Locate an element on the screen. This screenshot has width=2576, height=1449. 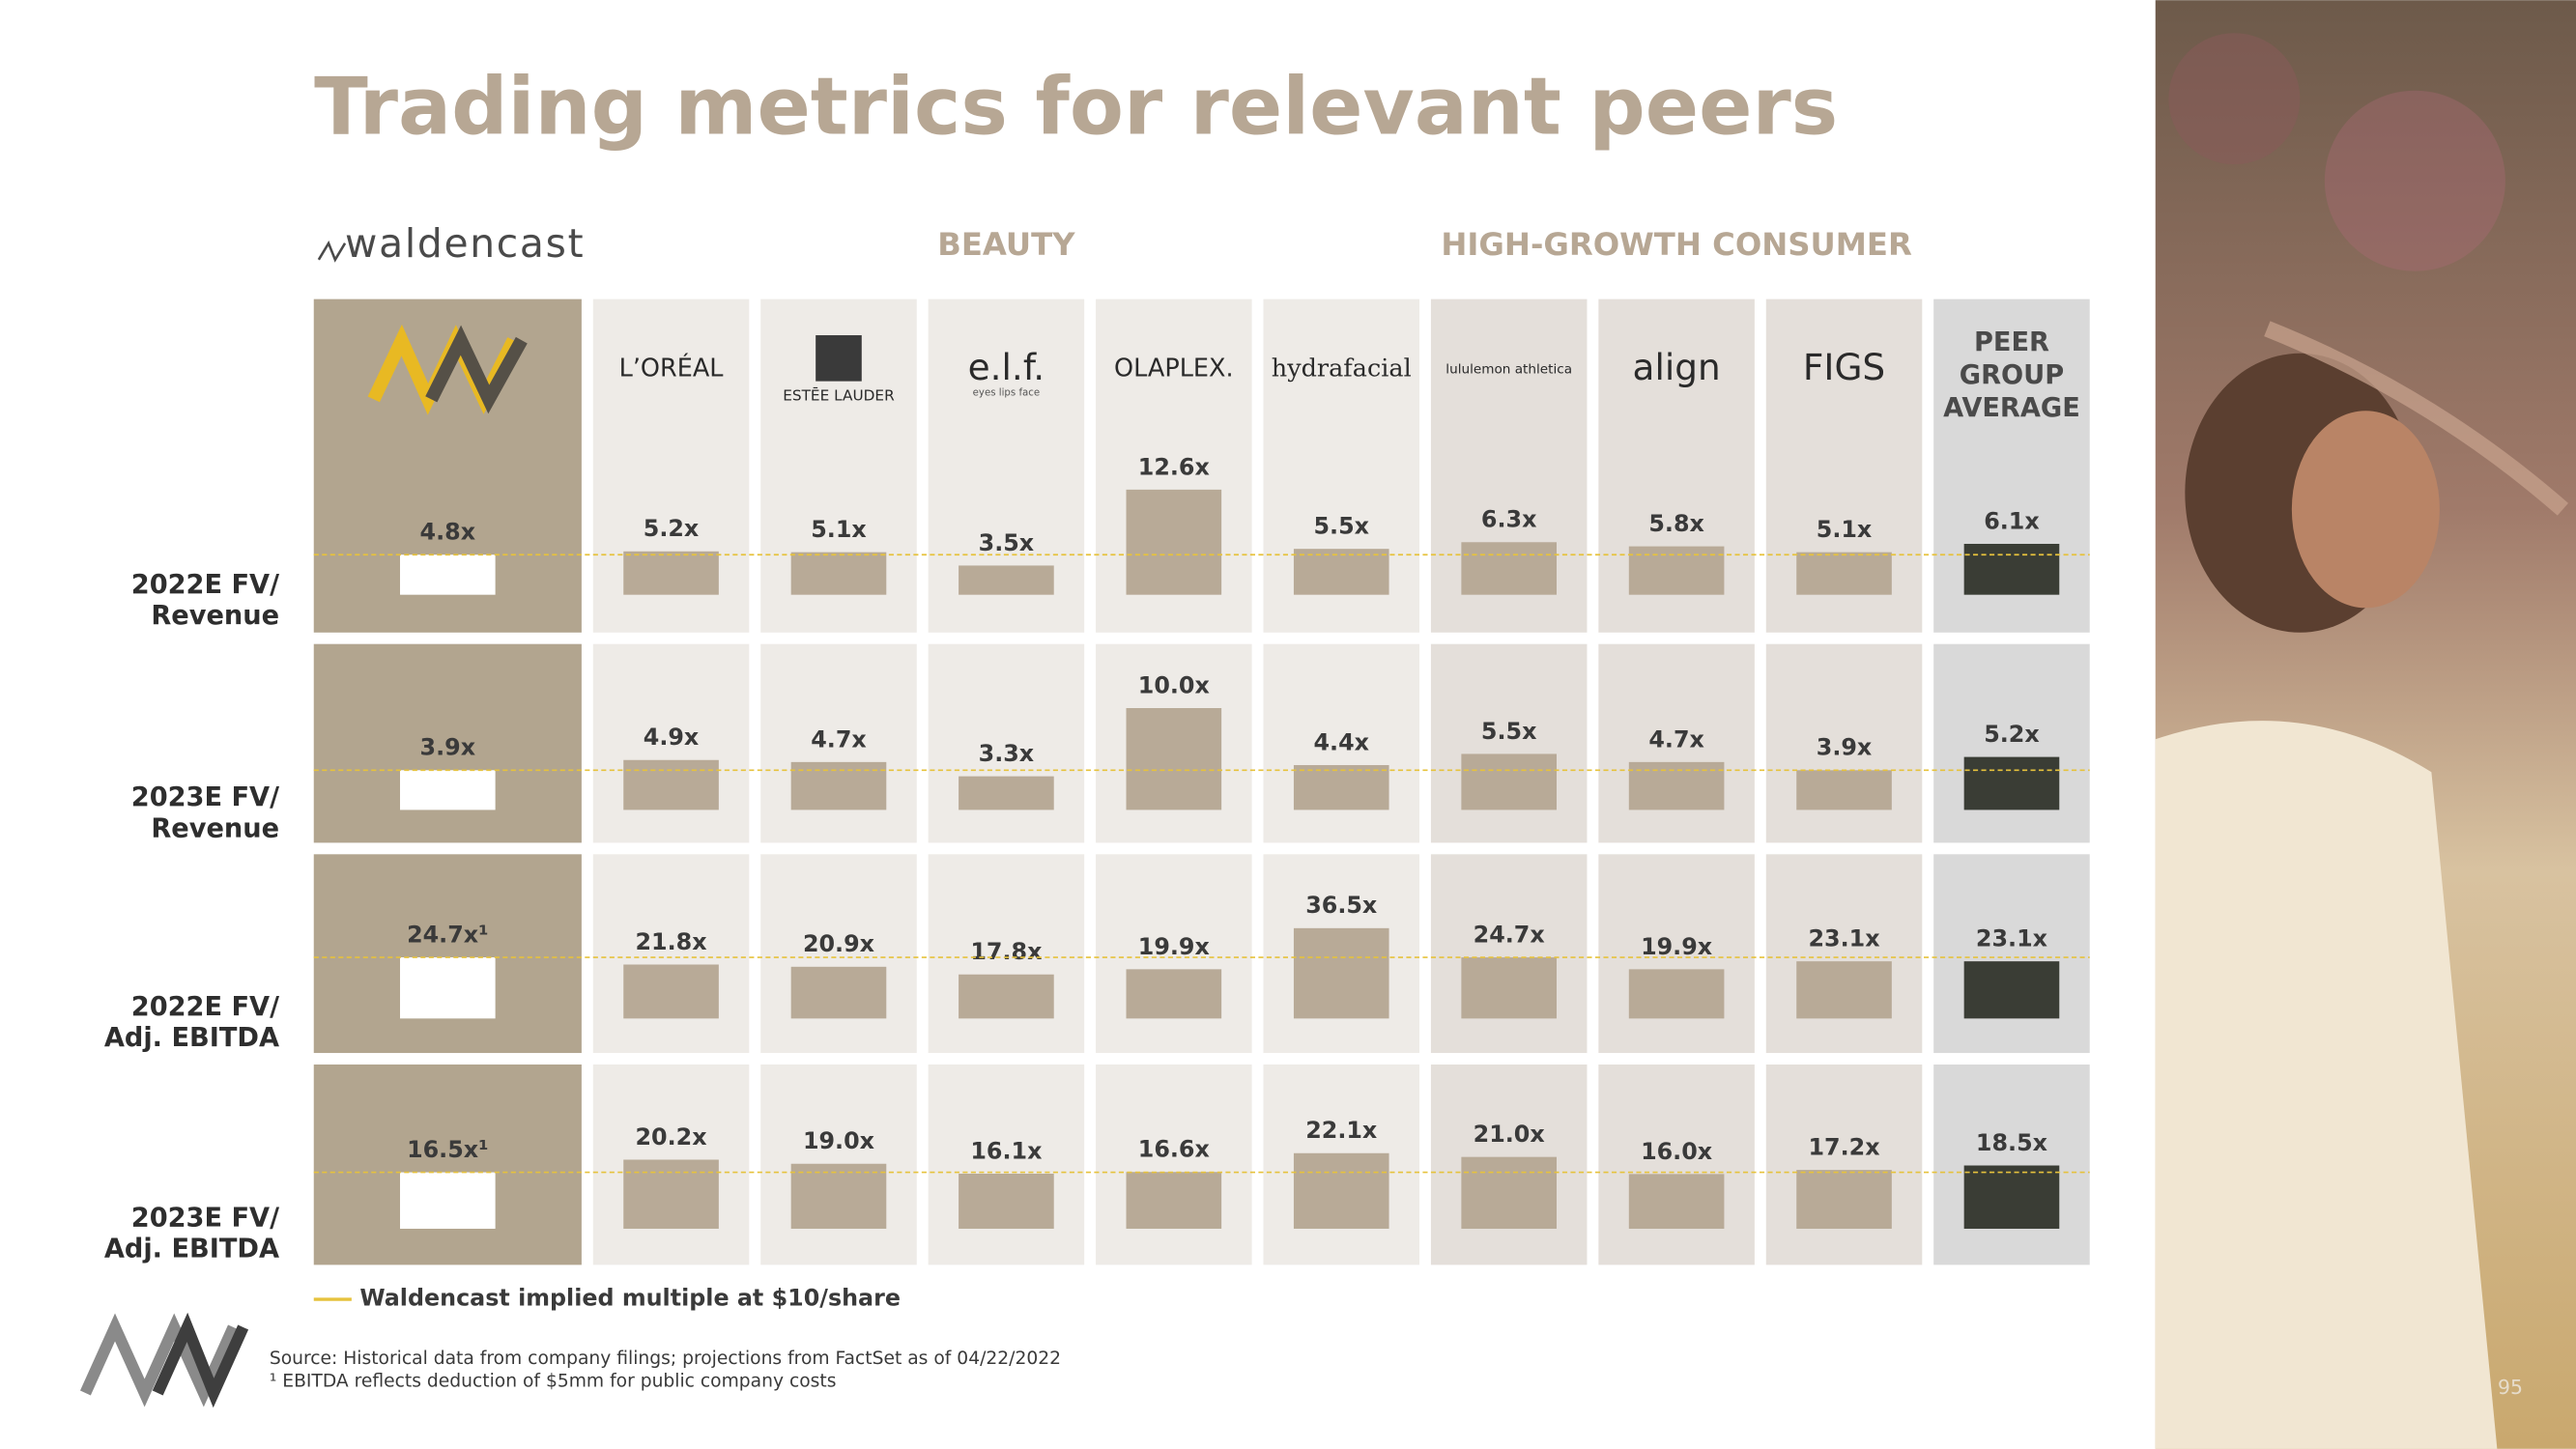
value-label: 24.7x¹ is located at coordinates (448, 934).